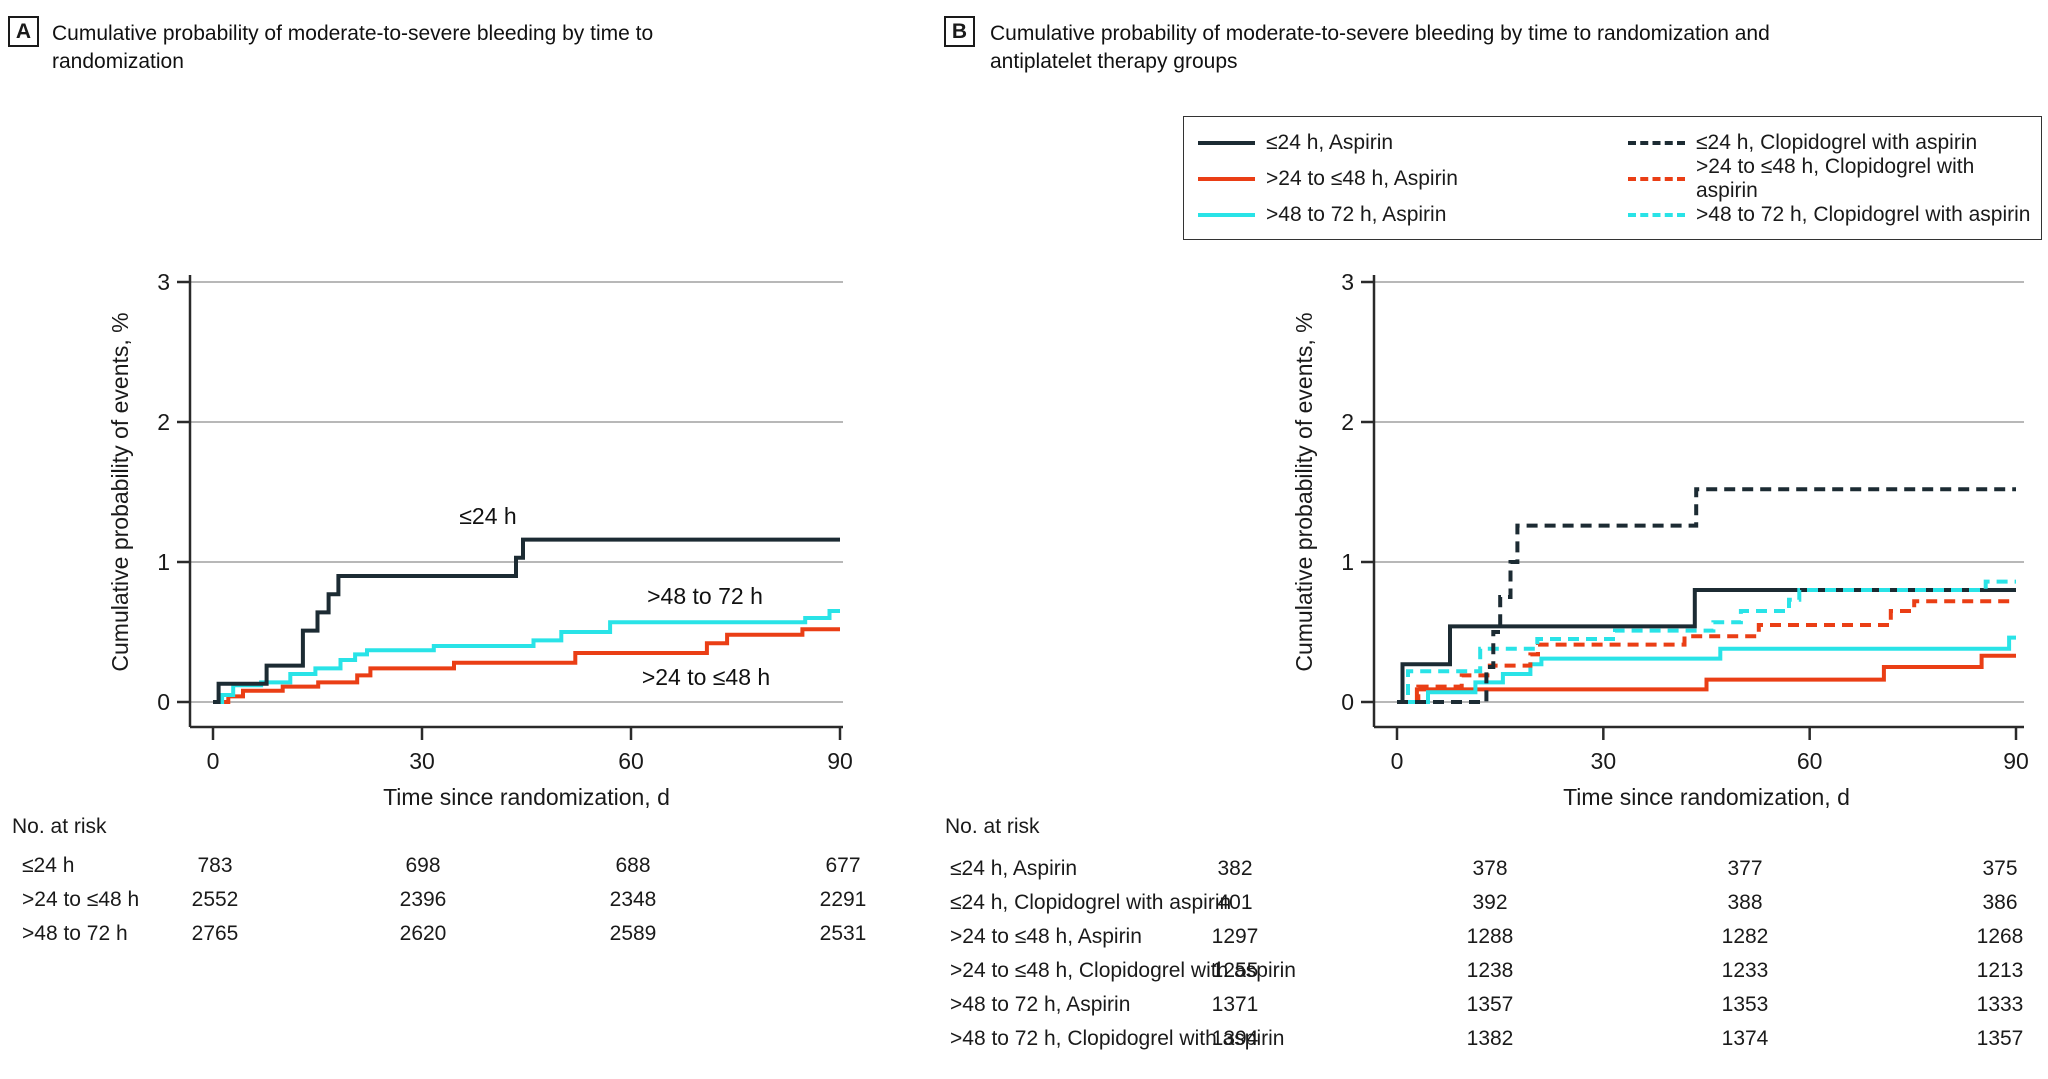 The image size is (2048, 1079). I want to click on panel-a-x-axis-title: Time since randomization, d, so click(526, 797).